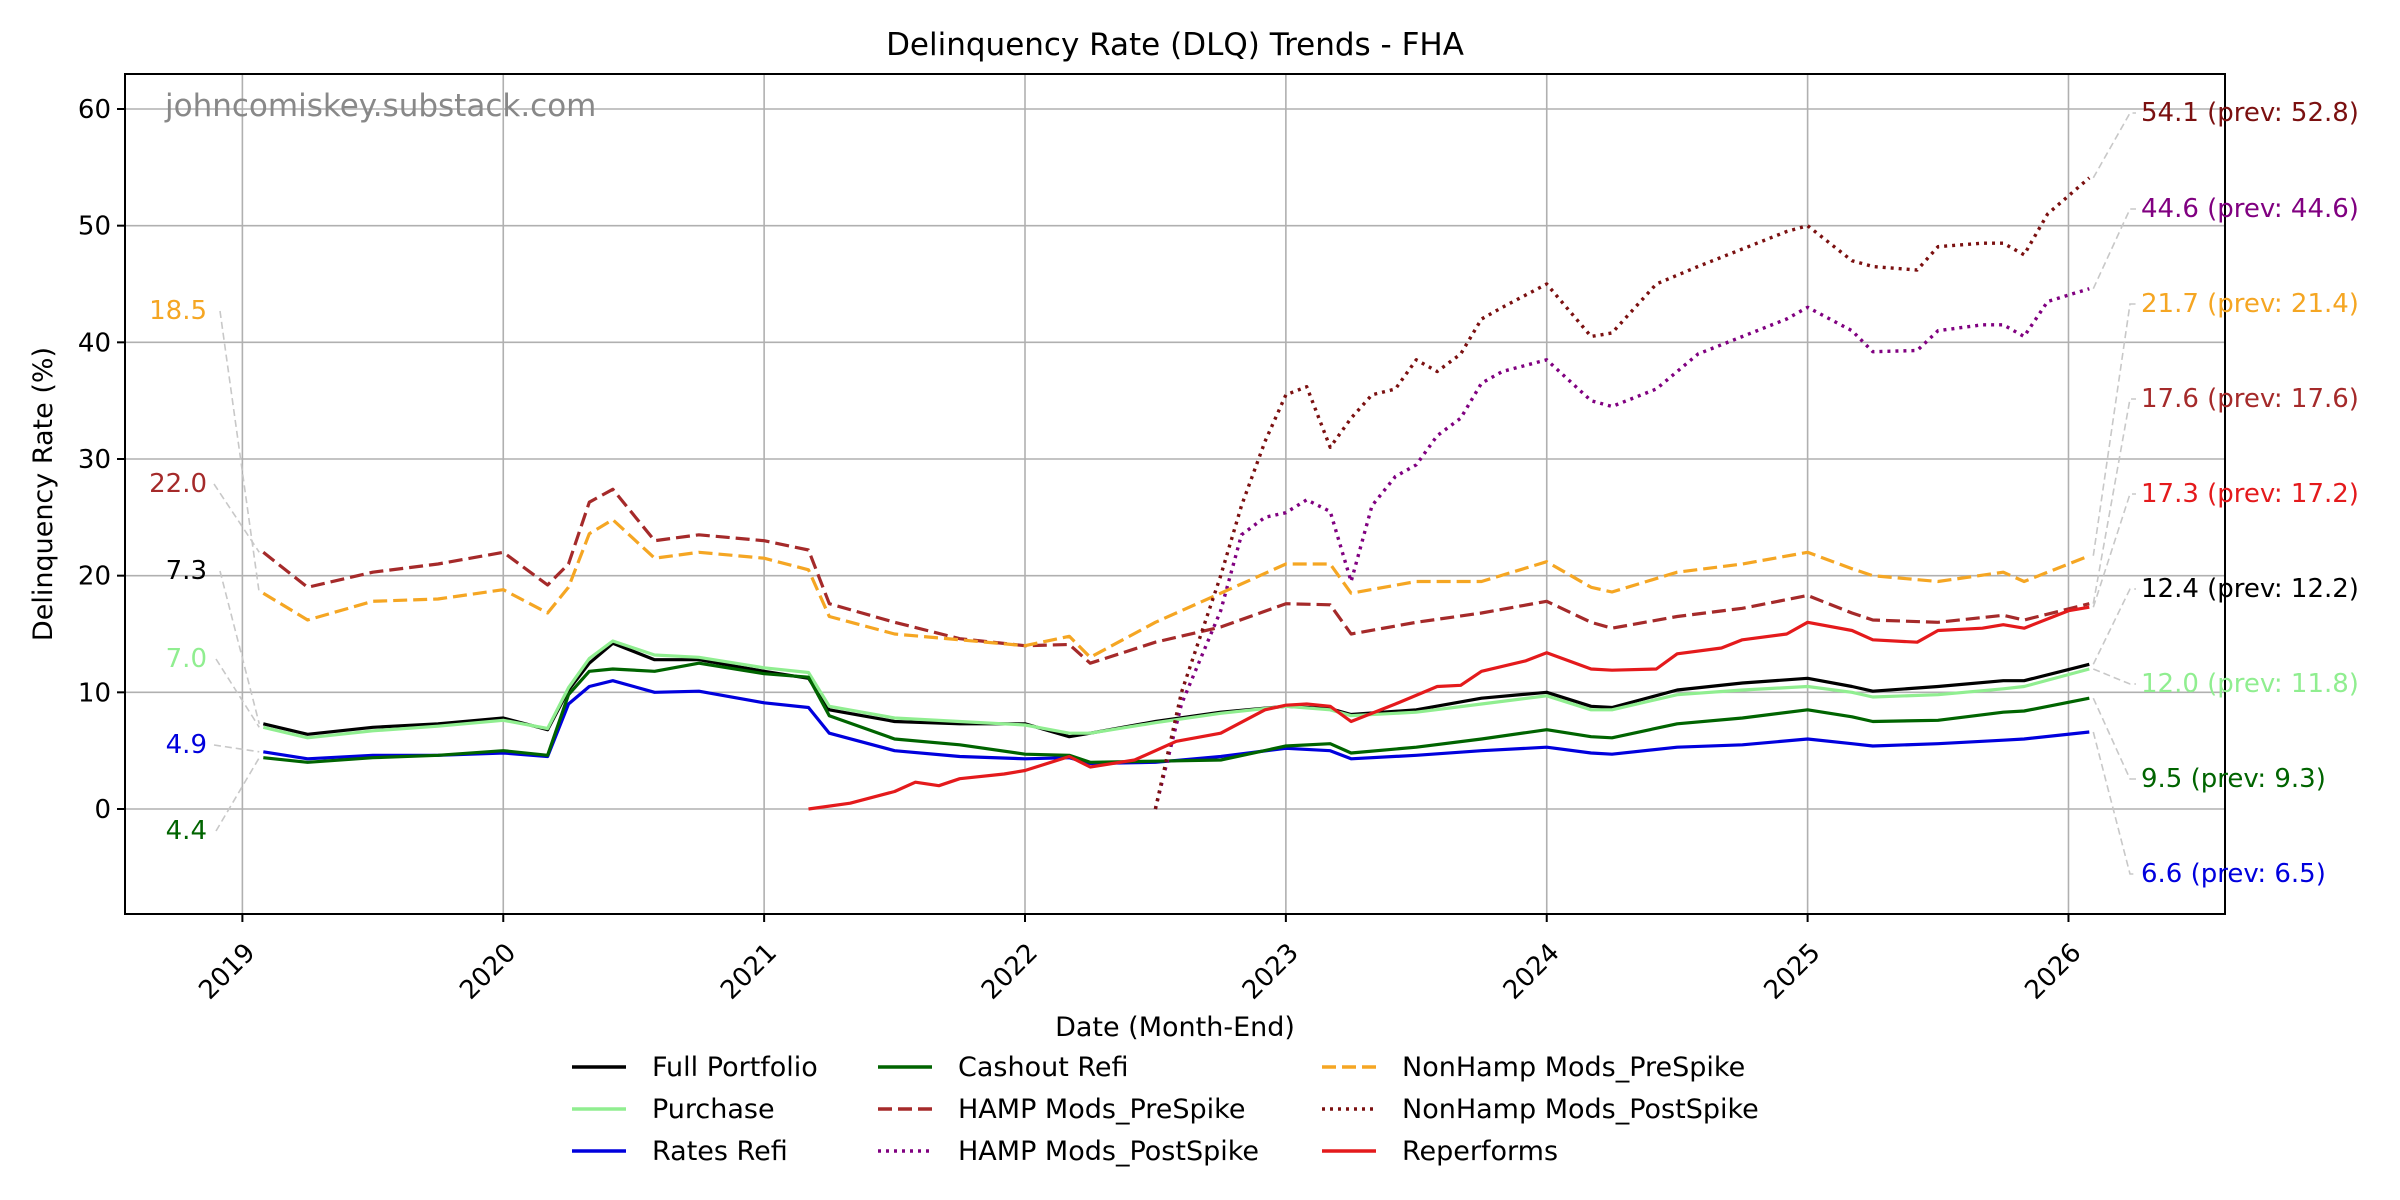 The width and height of the screenshot is (2400, 1200). I want to click on series-line-nonhamp-mods-prespike, so click(1176, 588).